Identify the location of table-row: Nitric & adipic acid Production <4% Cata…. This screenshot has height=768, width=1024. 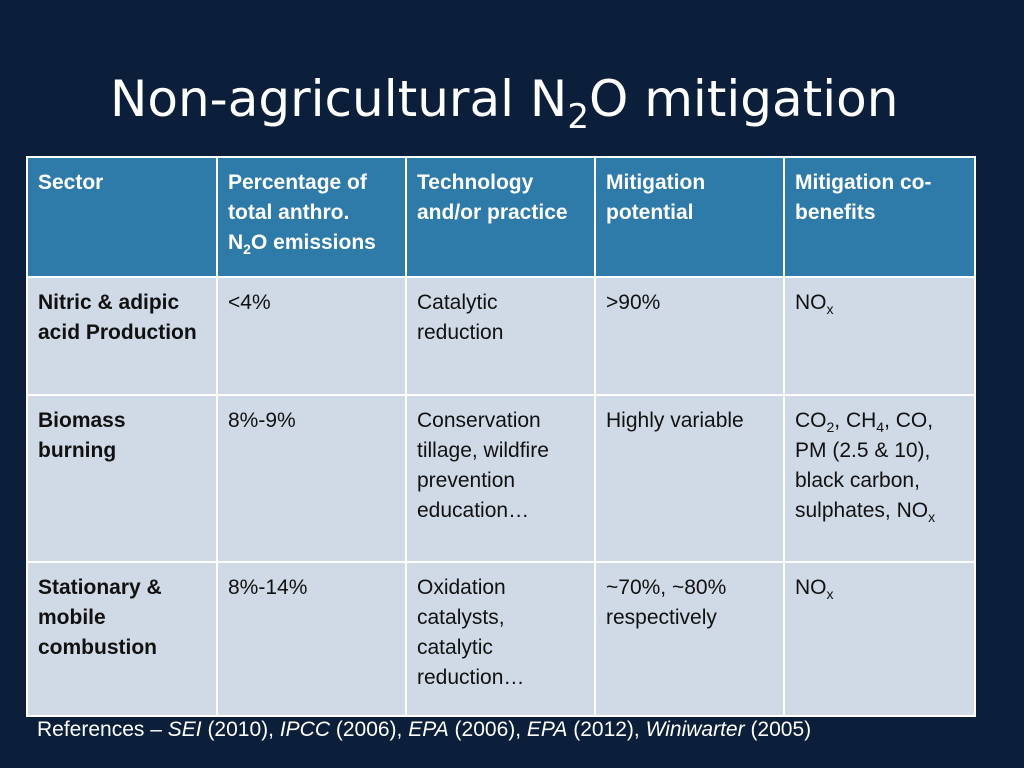
(501, 336).